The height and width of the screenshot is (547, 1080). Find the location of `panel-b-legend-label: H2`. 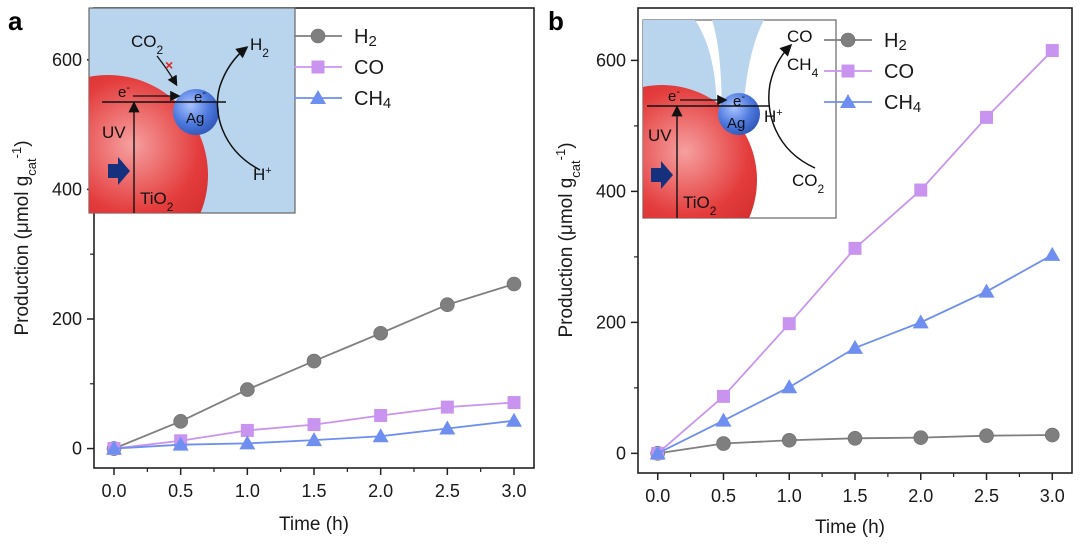

panel-b-legend-label: H2 is located at coordinates (895, 42).